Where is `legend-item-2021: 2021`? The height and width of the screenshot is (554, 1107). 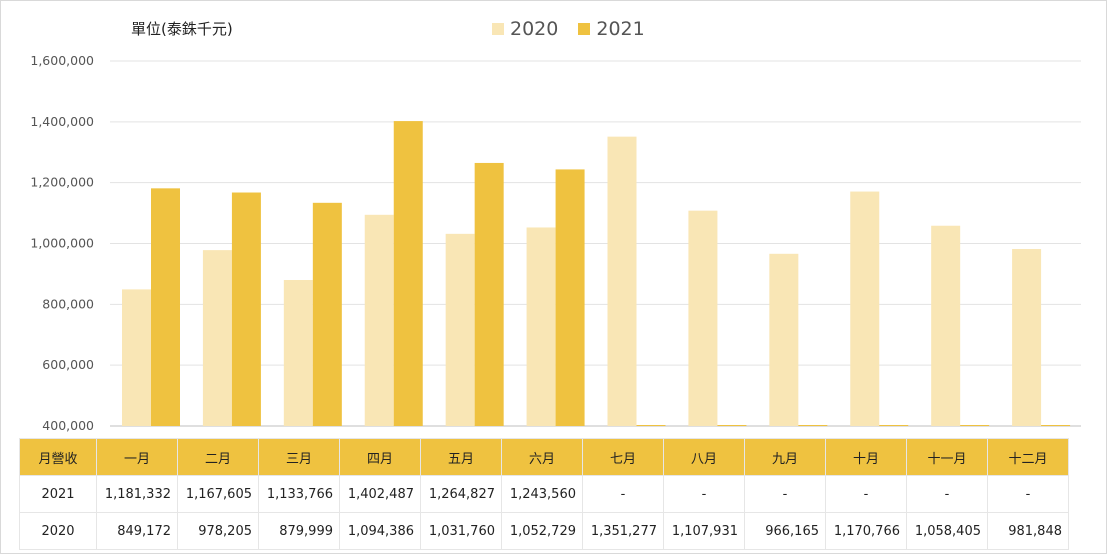
legend-item-2021: 2021 is located at coordinates (611, 29).